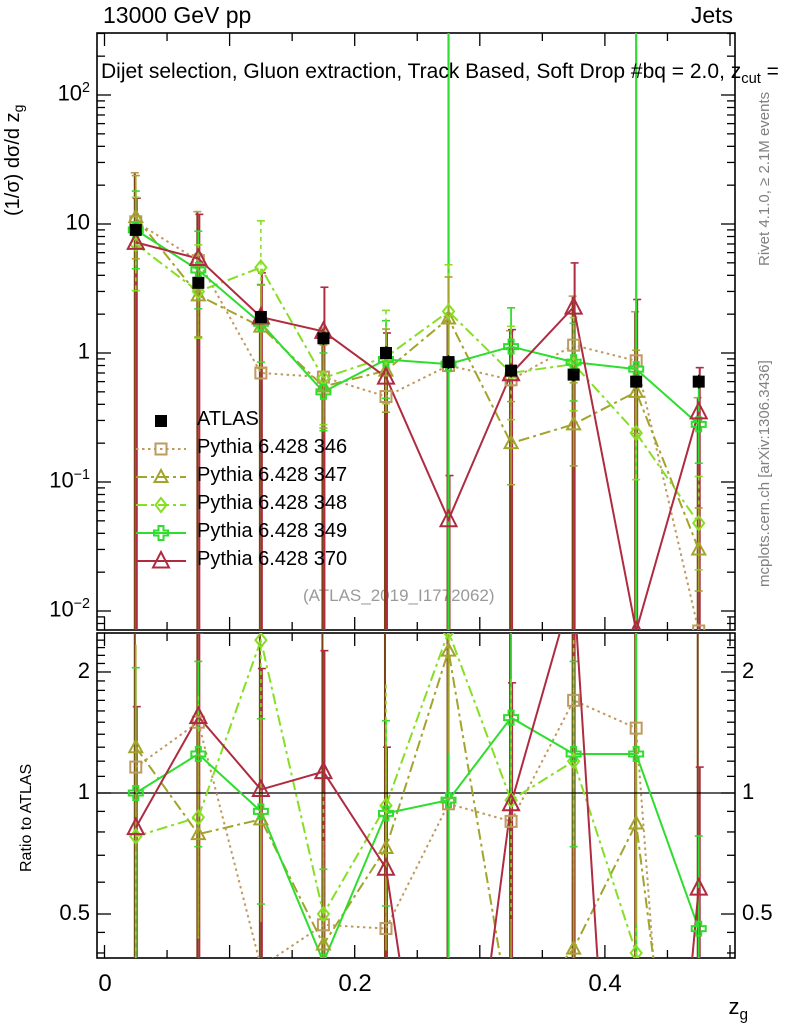 This screenshot has width=786, height=1024. Describe the element at coordinates (711, 15) in the screenshot. I see `header-analysis-group: Jets` at that location.